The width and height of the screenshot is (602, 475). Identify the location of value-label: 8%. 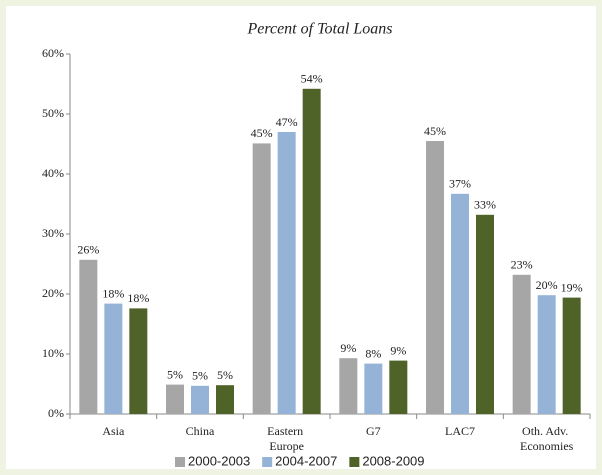
(373, 353).